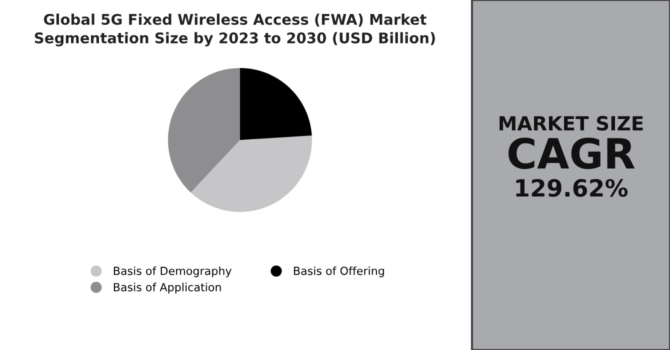 The image size is (670, 350). I want to click on legend-label: Basis of Demography, so click(173, 272).